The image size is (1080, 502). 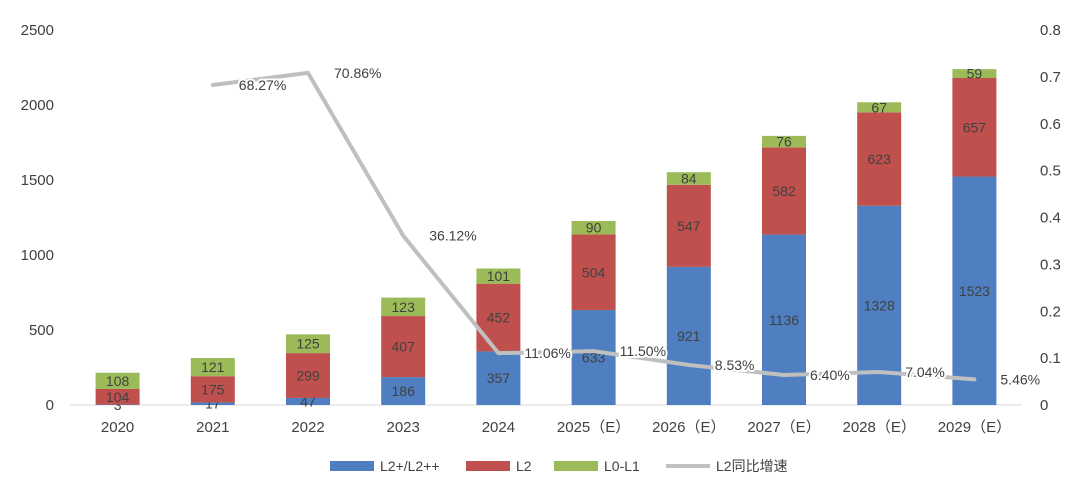 What do you see at coordinates (593, 427) in the screenshot?
I see `x-tick-label: 2025（E）` at bounding box center [593, 427].